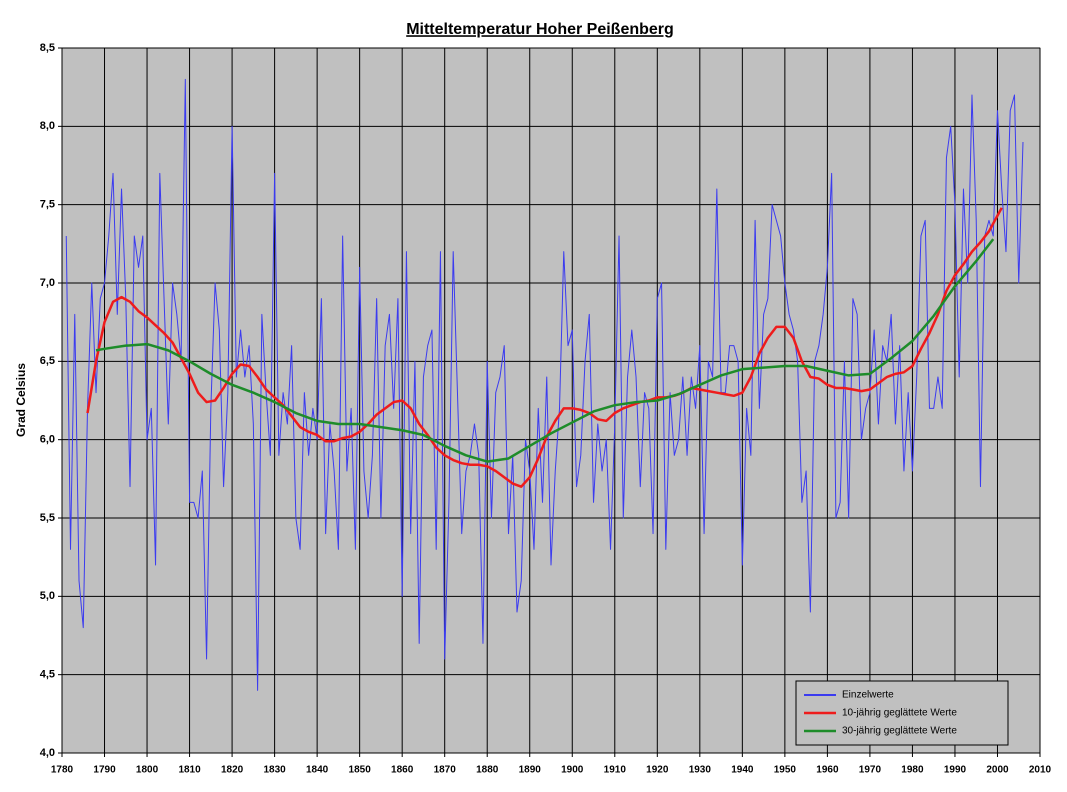 Image resolution: width=1067 pixels, height=792 pixels. What do you see at coordinates (47, 675) in the screenshot?
I see `y-tick-label: 4,5` at bounding box center [47, 675].